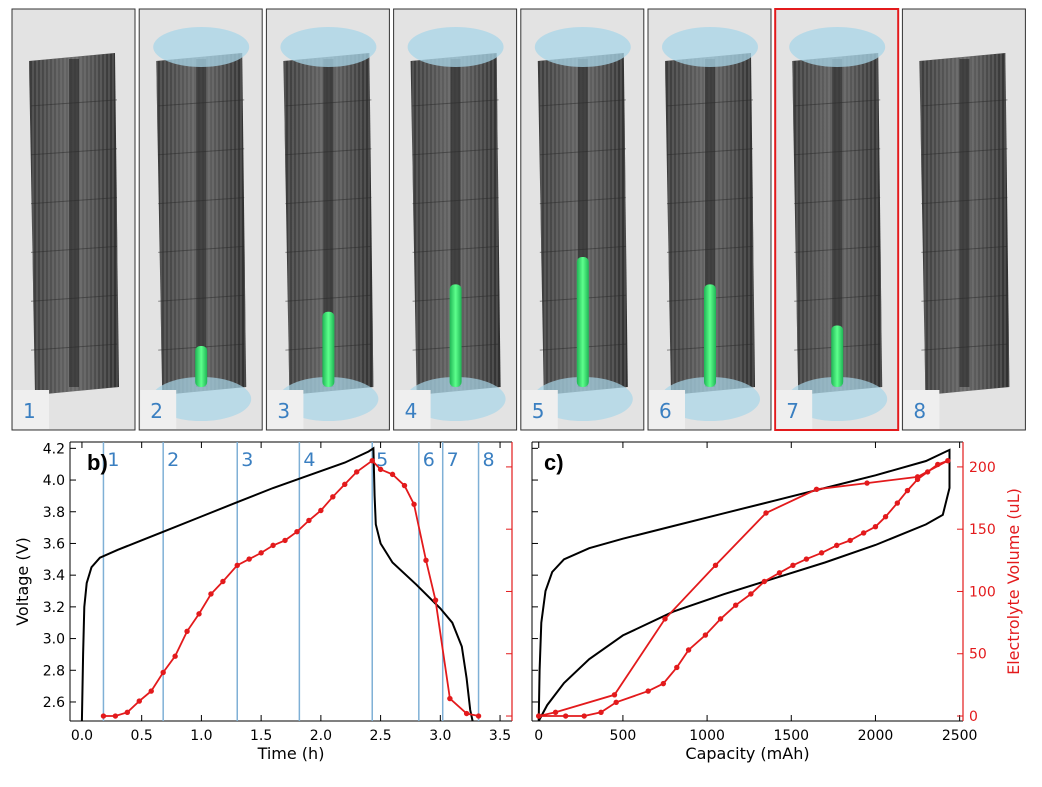 The height and width of the screenshot is (787, 1042). I want to click on panel-b-label: b), so click(97, 462).